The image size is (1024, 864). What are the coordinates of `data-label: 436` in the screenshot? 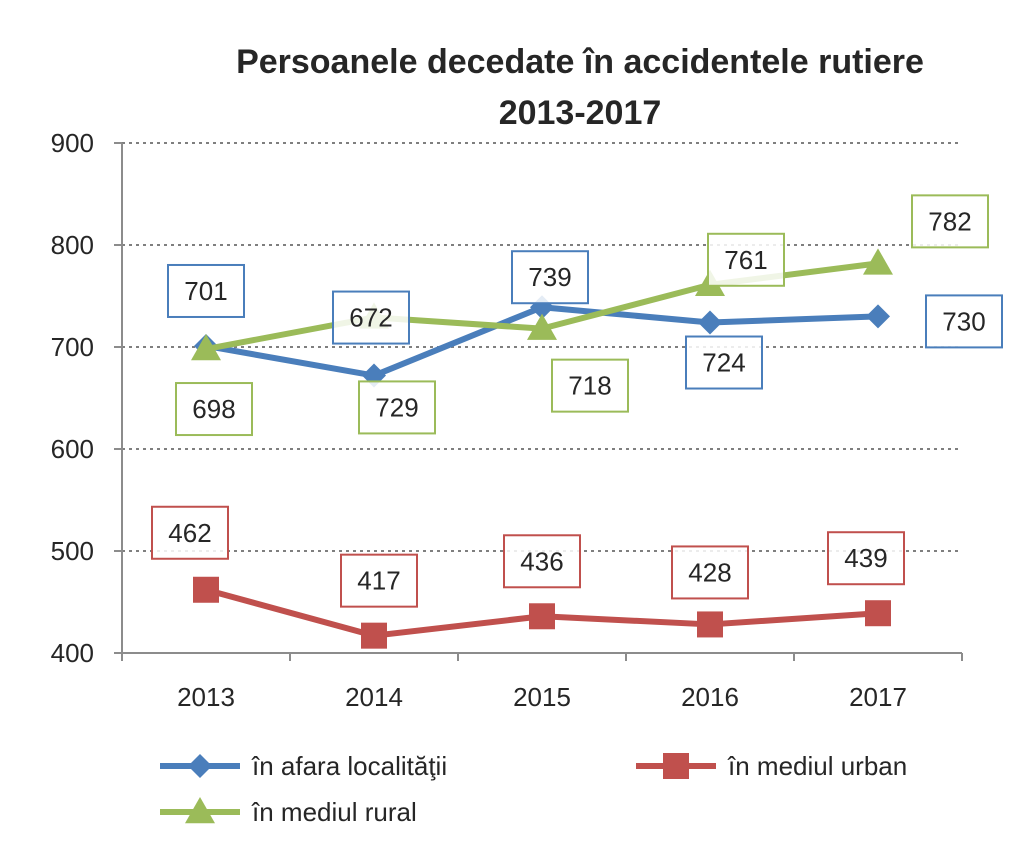 It's located at (541, 561).